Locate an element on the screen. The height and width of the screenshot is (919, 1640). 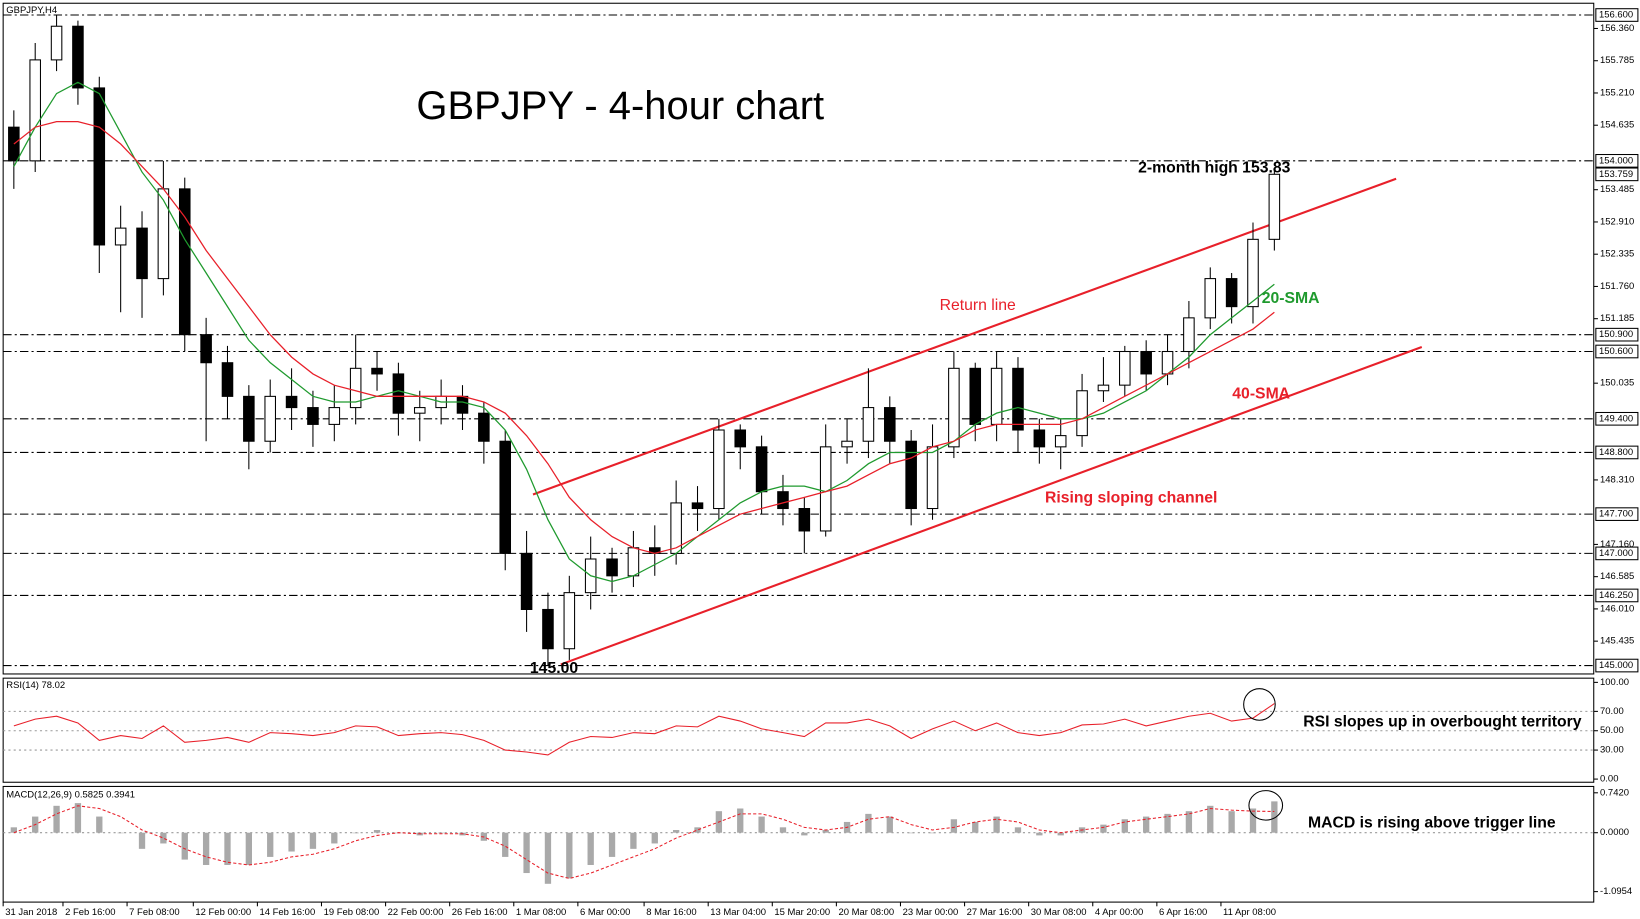
rsi-label: RSI(14) 78.02 is located at coordinates (35, 685).